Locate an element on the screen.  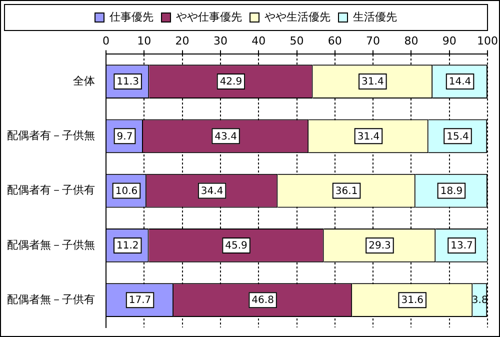
data-label: 31.6 is located at coordinates (412, 300).